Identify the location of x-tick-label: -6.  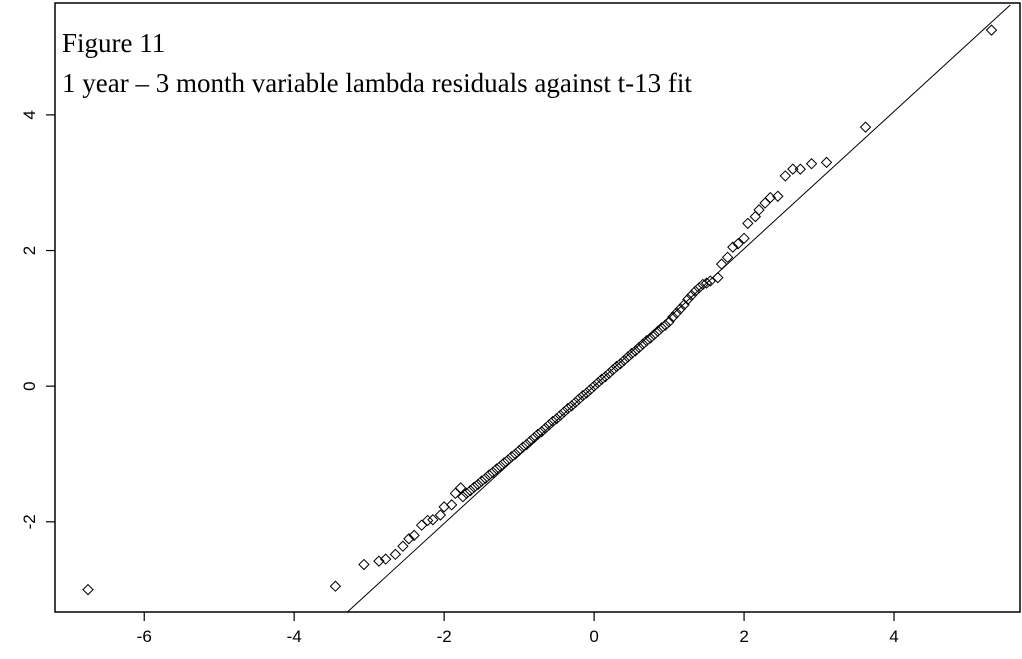
(144, 636).